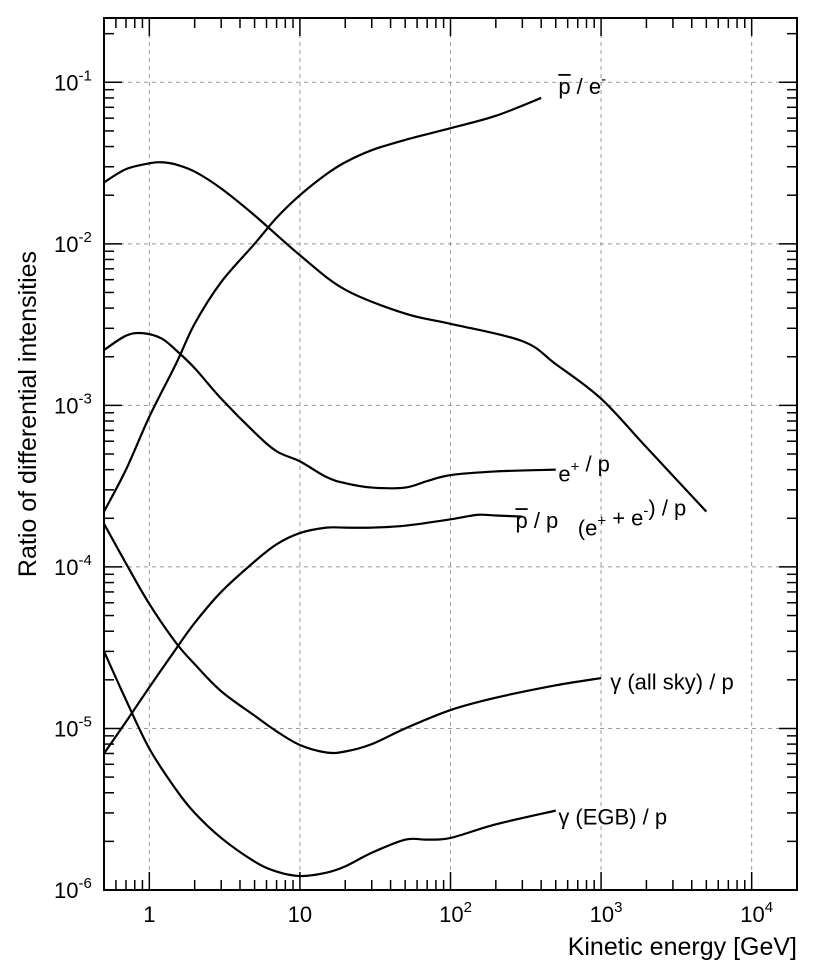 The height and width of the screenshot is (965, 830). Describe the element at coordinates (300, 914) in the screenshot. I see `x-tick-label: 10` at that location.